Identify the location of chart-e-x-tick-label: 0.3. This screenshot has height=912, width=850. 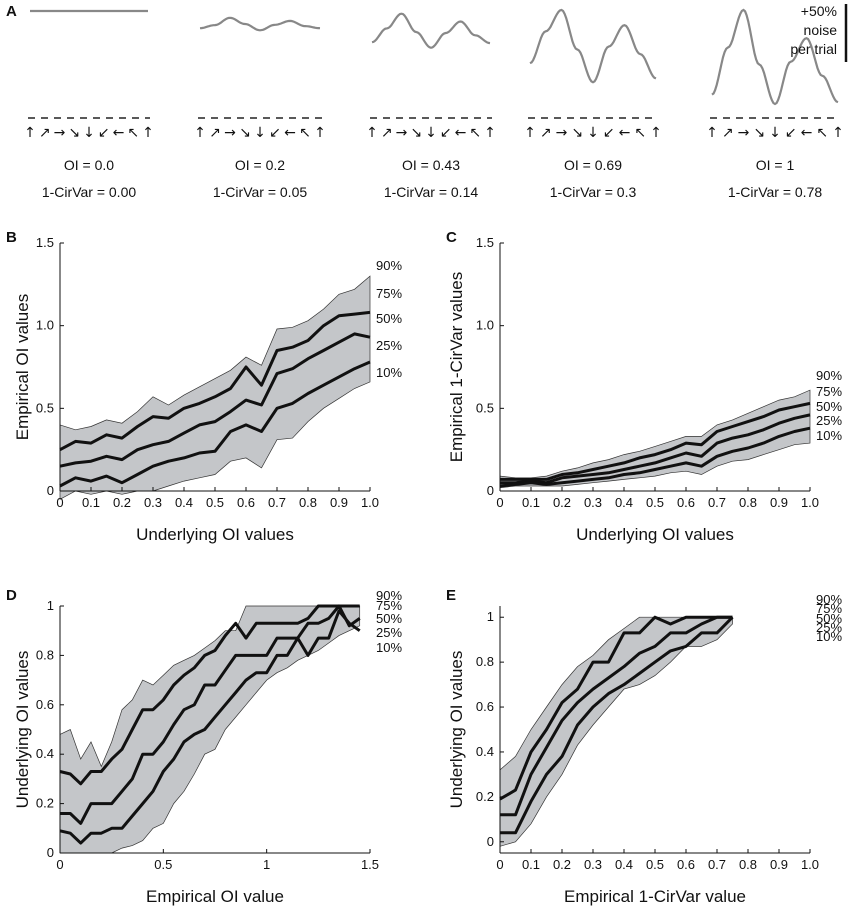
(593, 864).